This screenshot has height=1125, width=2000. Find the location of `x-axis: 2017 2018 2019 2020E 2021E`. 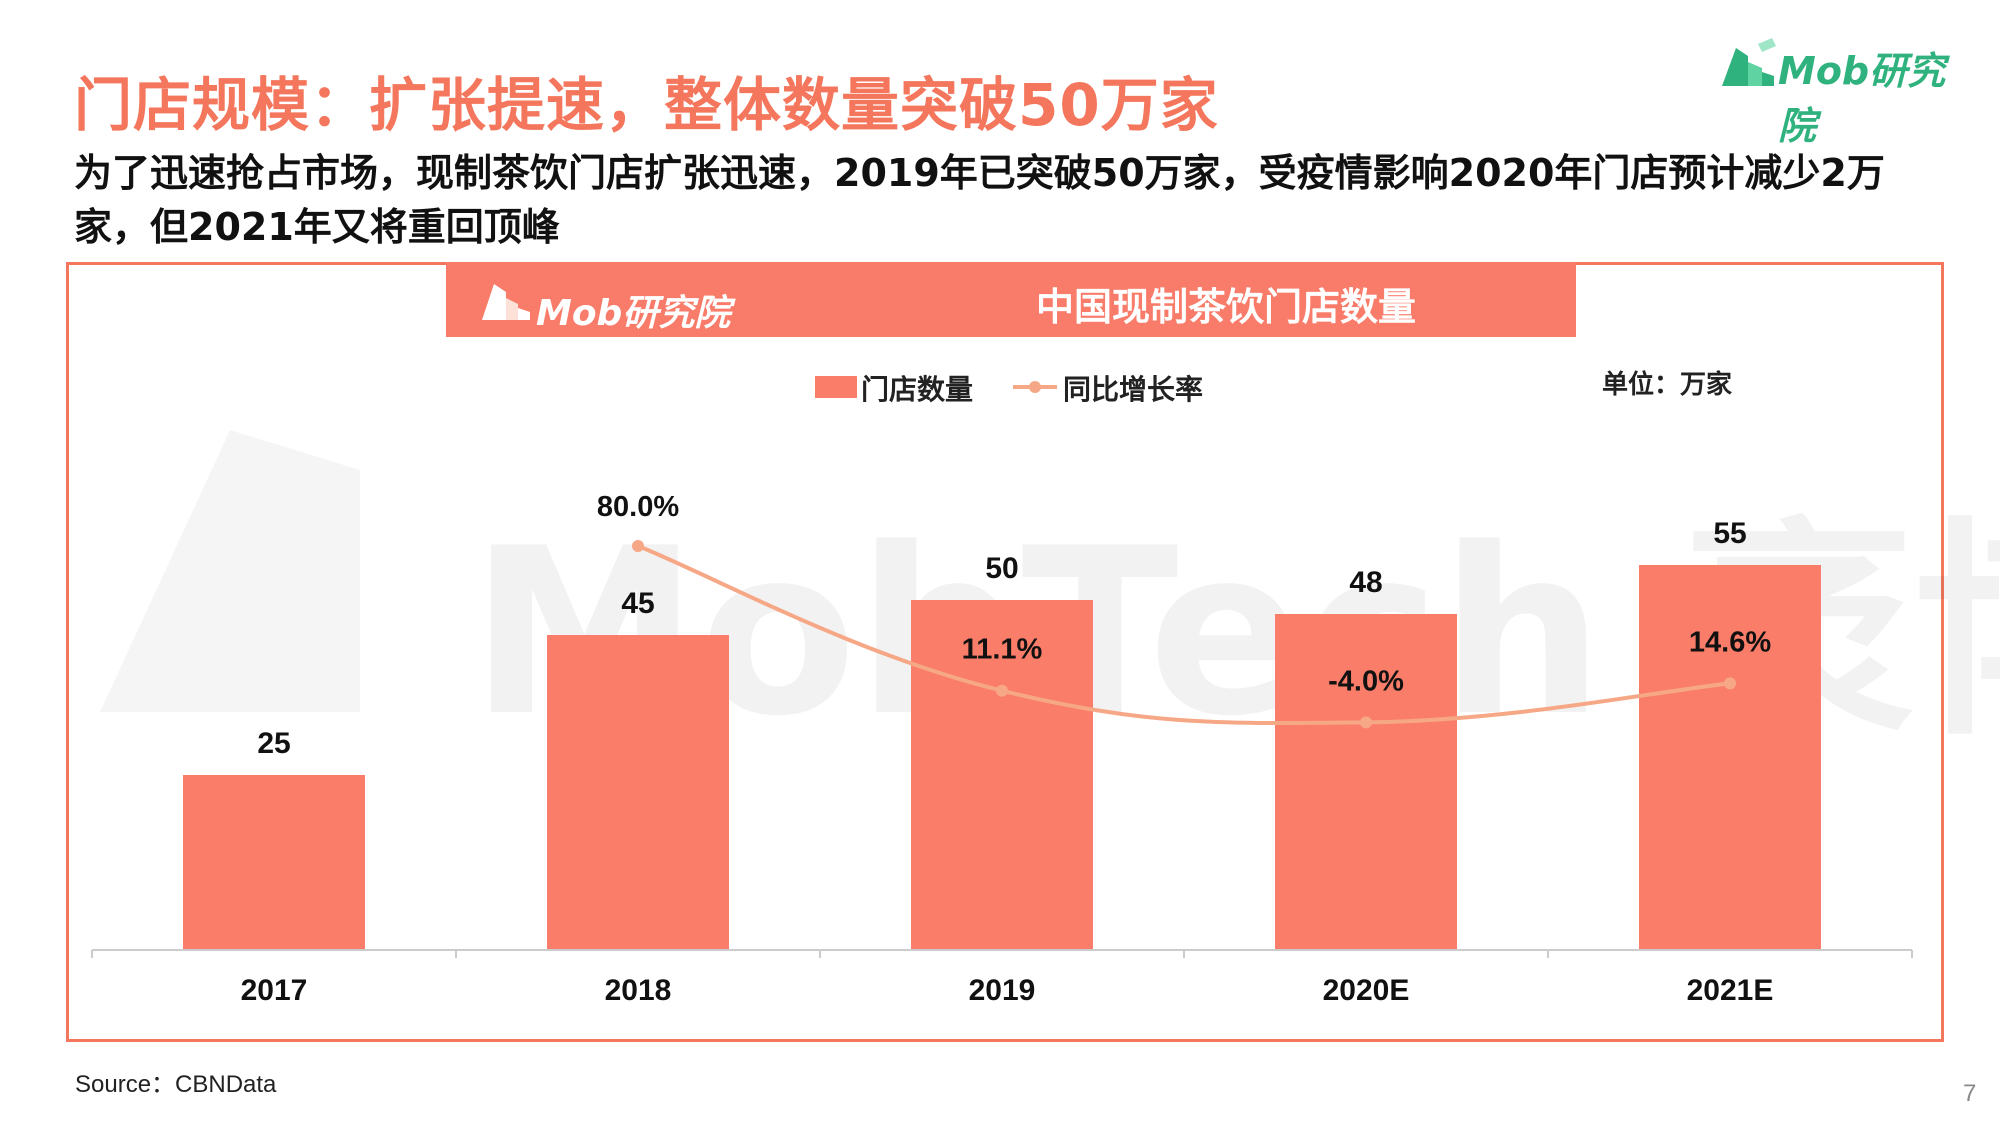

x-axis: 2017 2018 2019 2020E 2021E is located at coordinates (1002, 978).